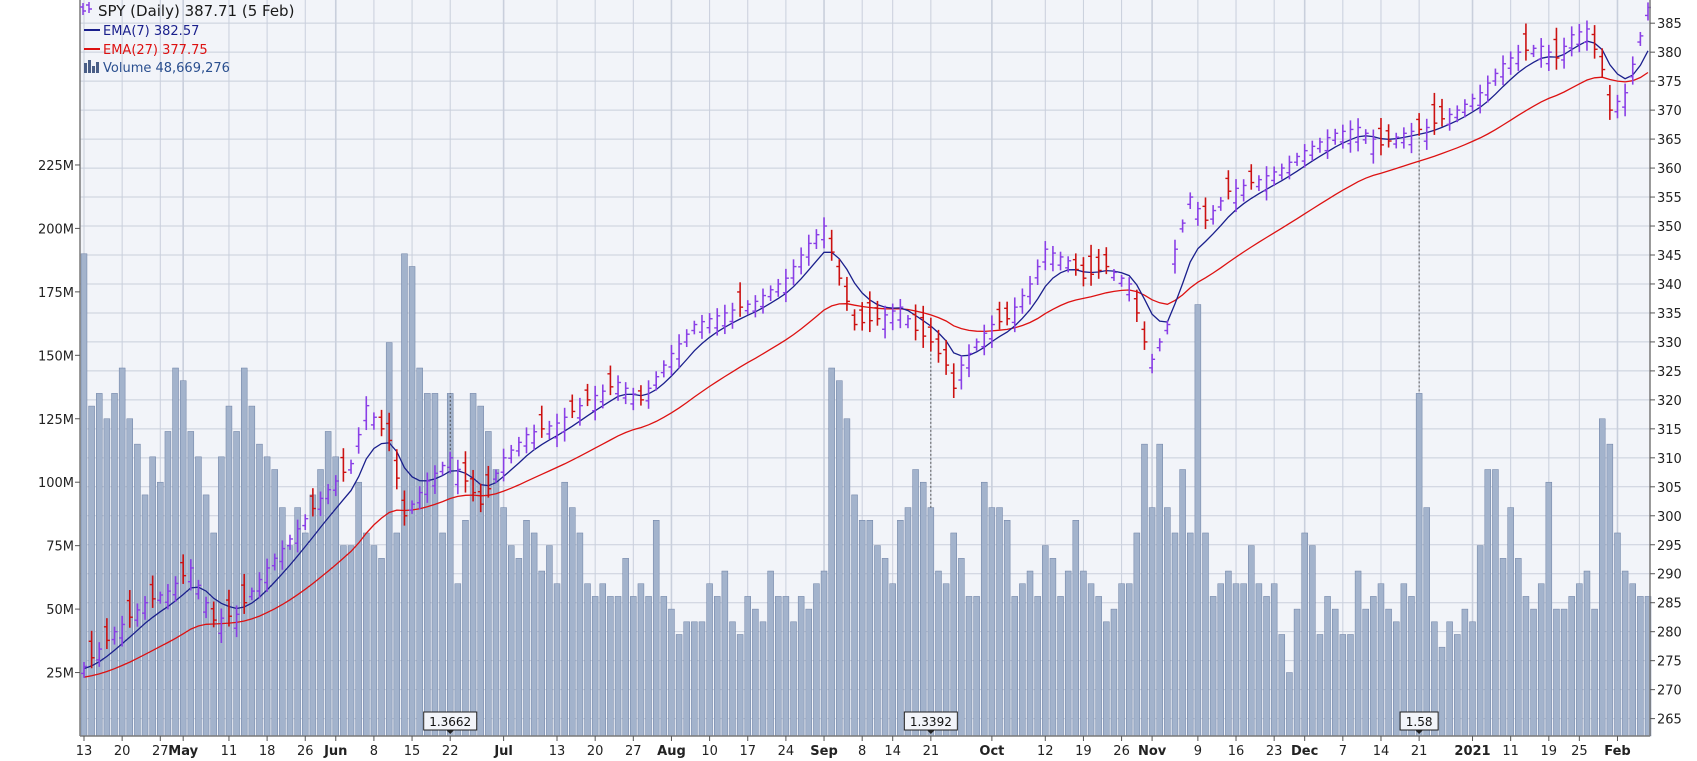  I want to click on date-tick-label: 10, so click(709, 751).